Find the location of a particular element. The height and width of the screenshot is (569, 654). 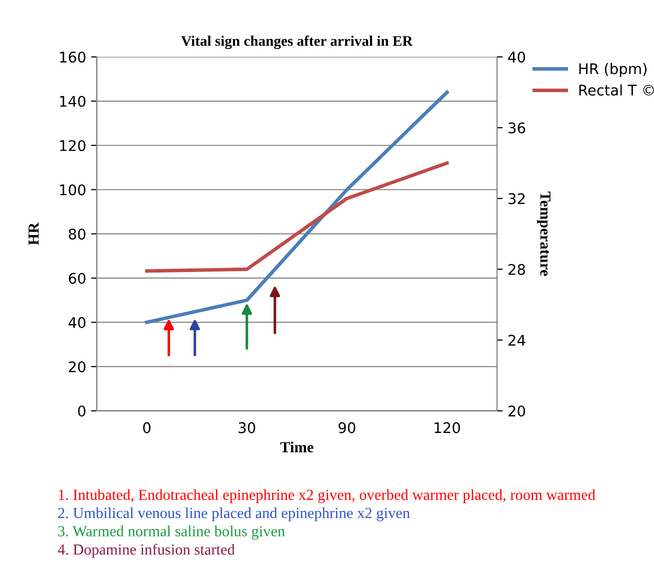

legend-label: HR (bpm) is located at coordinates (613, 70).